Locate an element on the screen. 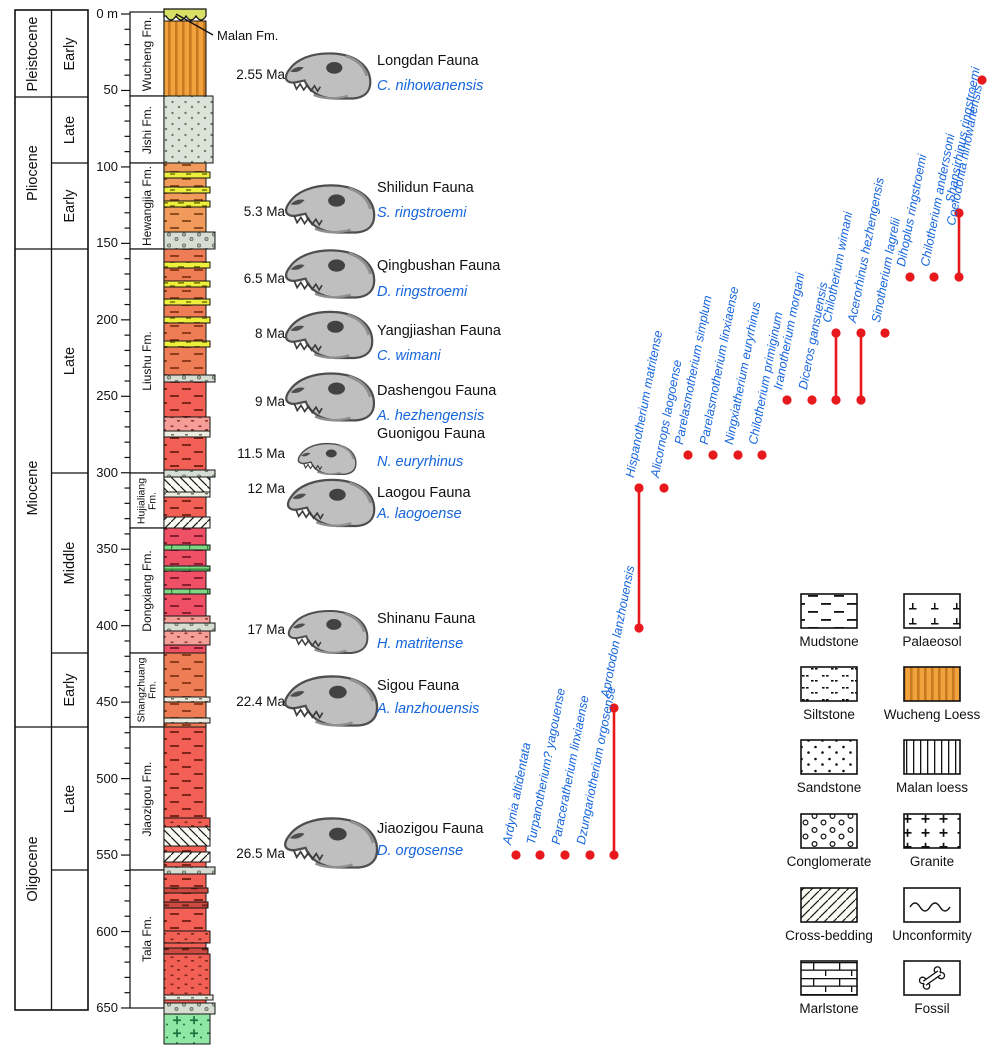 This screenshot has height=1050, width=1000. lith-bed-crossbed_r is located at coordinates (187, 857).